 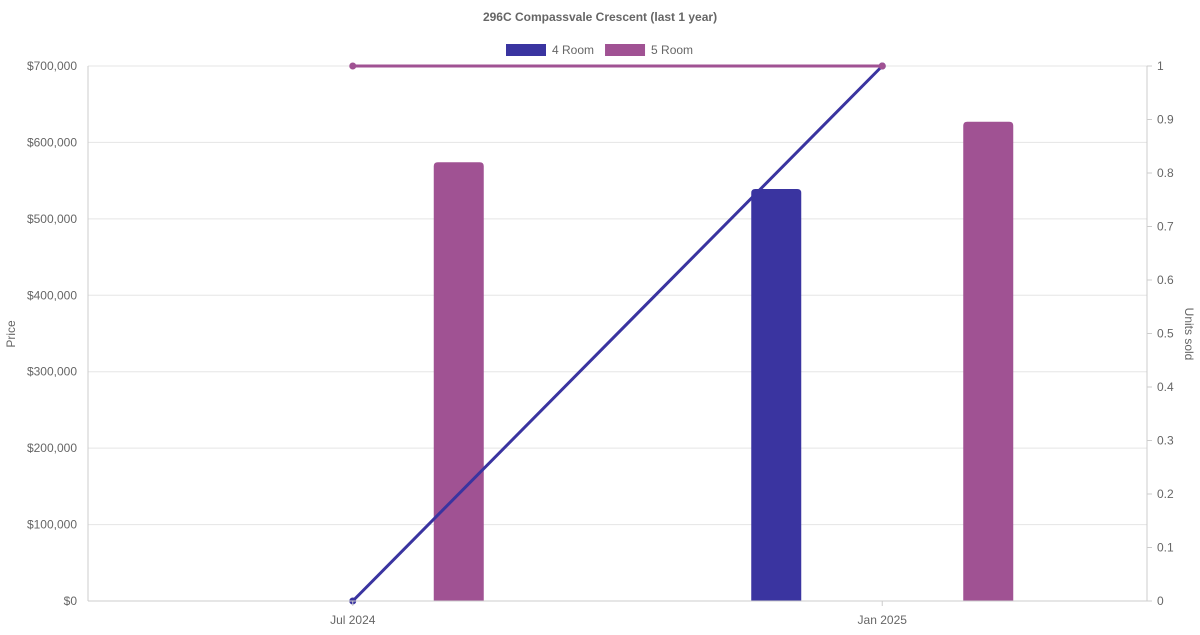 What do you see at coordinates (52, 448) in the screenshot?
I see `y-left-tick-label: $200,000` at bounding box center [52, 448].